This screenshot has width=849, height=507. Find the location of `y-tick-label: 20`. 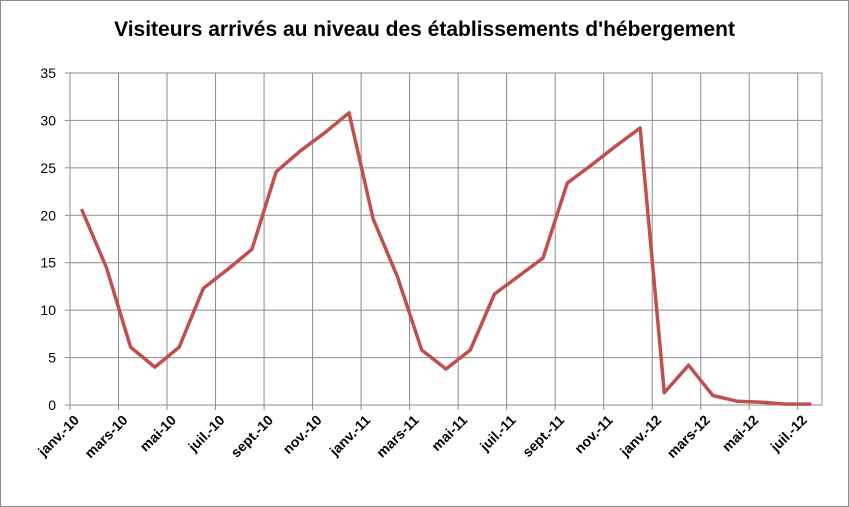

y-tick-label: 20 is located at coordinates (48, 215).